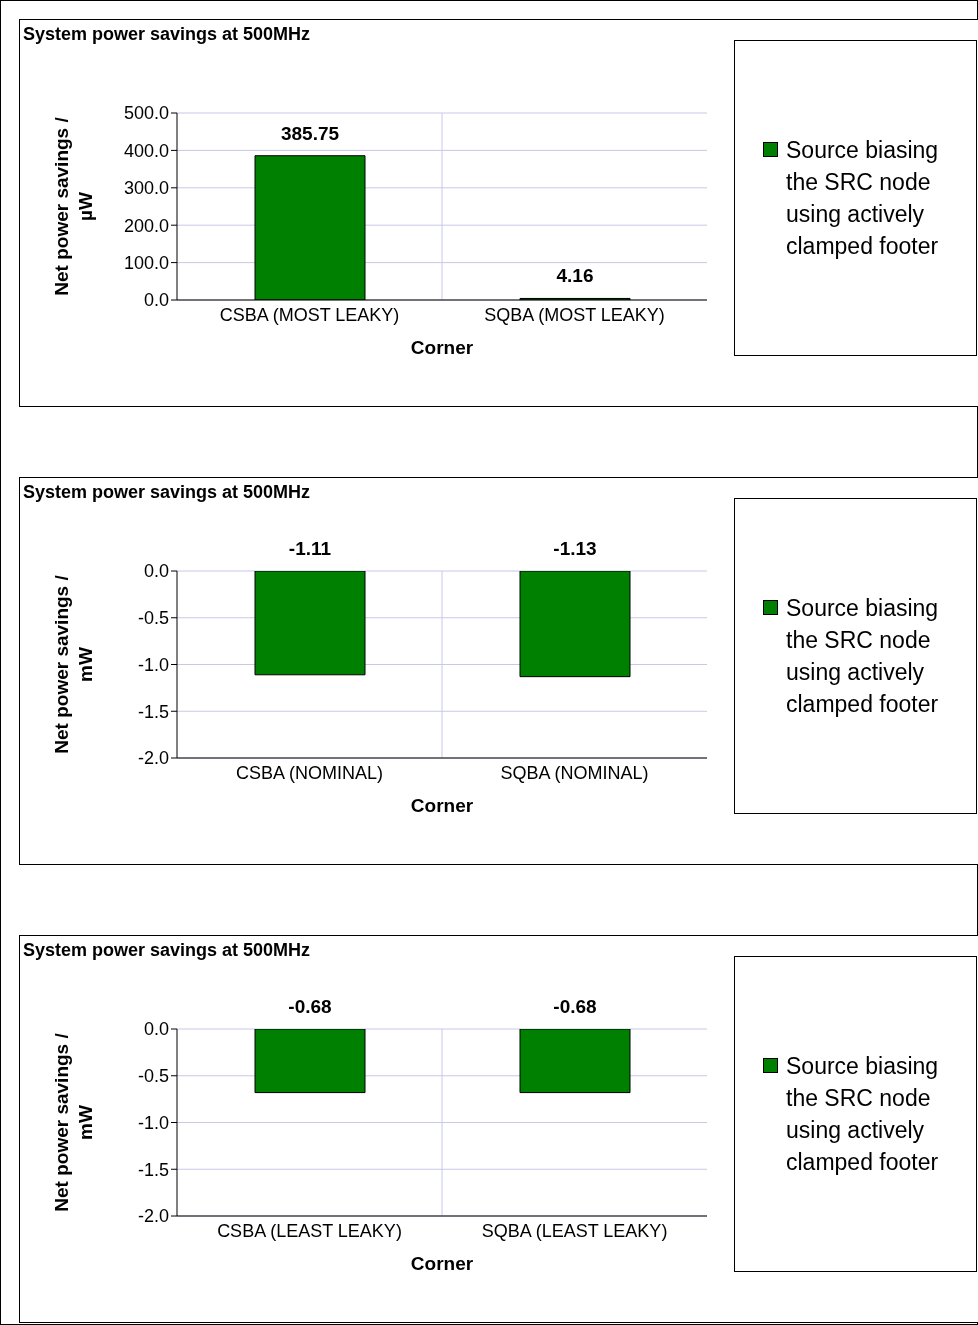 The width and height of the screenshot is (978, 1325). Describe the element at coordinates (575, 276) in the screenshot. I see `data-label: 4.16` at that location.